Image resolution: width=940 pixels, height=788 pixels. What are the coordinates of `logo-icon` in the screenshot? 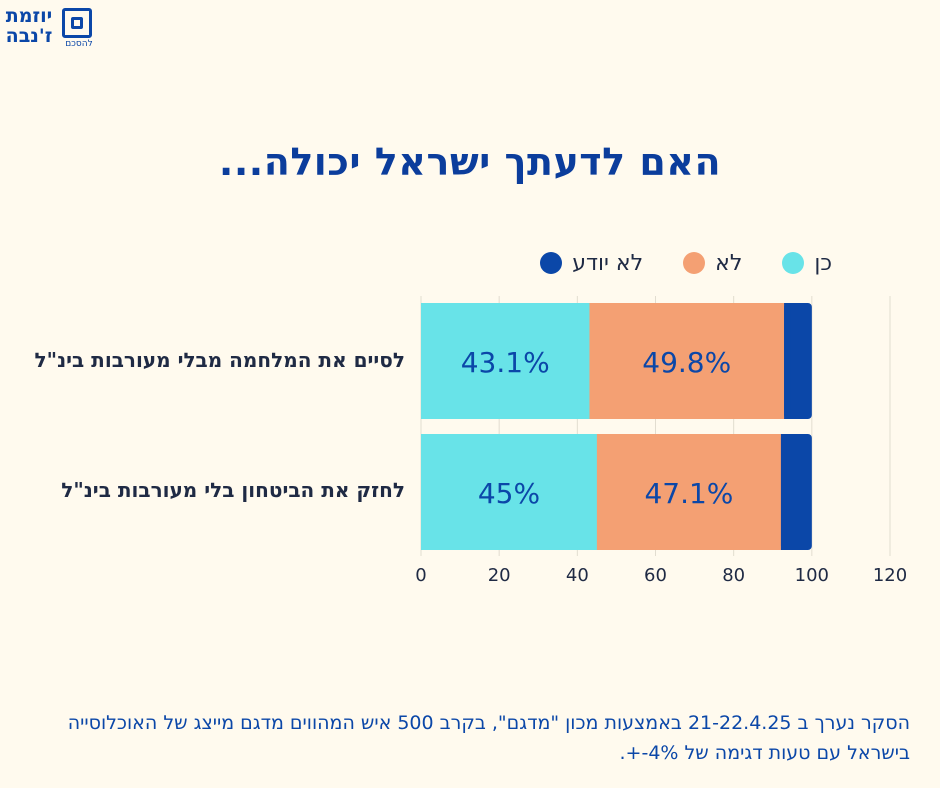 It's located at (77, 23).